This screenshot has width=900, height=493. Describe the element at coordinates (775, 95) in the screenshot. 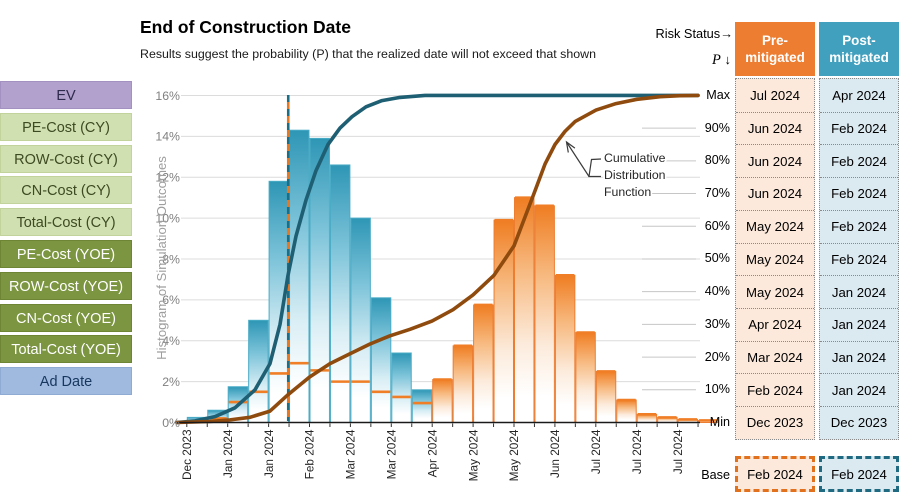

I see `table-cell-pre-max: Jul 2024` at that location.